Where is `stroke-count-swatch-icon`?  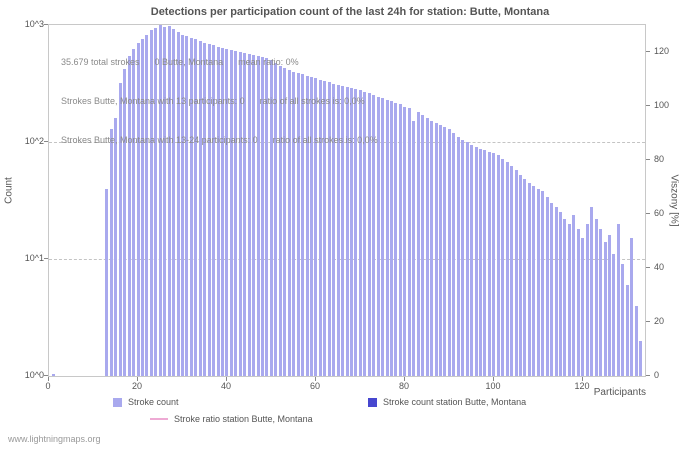 stroke-count-swatch-icon is located at coordinates (117, 402).